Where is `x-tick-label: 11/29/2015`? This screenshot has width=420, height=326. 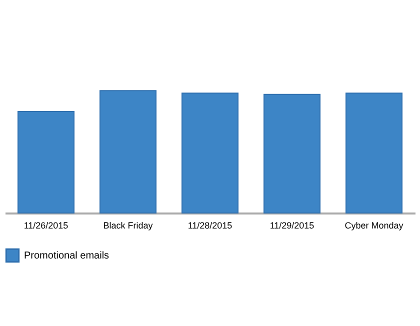 x-tick-label: 11/29/2015 is located at coordinates (292, 225).